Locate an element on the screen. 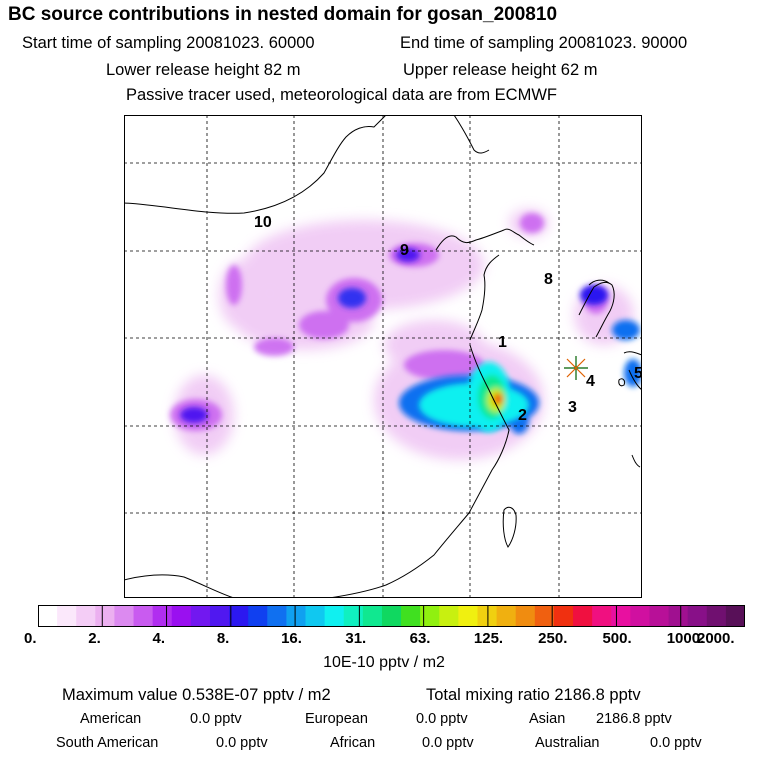 This screenshot has width=768, height=768. colorbar-tick-label: 2. is located at coordinates (94, 638).